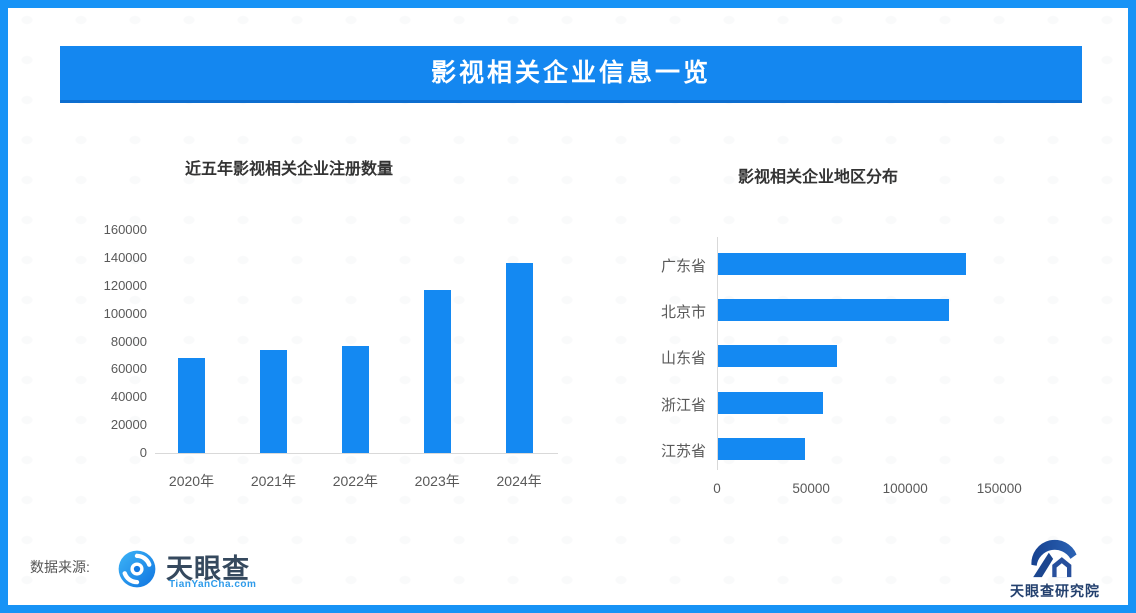 Image resolution: width=1136 pixels, height=613 pixels. I want to click on y-label-浙江省: 浙江省, so click(683, 405).